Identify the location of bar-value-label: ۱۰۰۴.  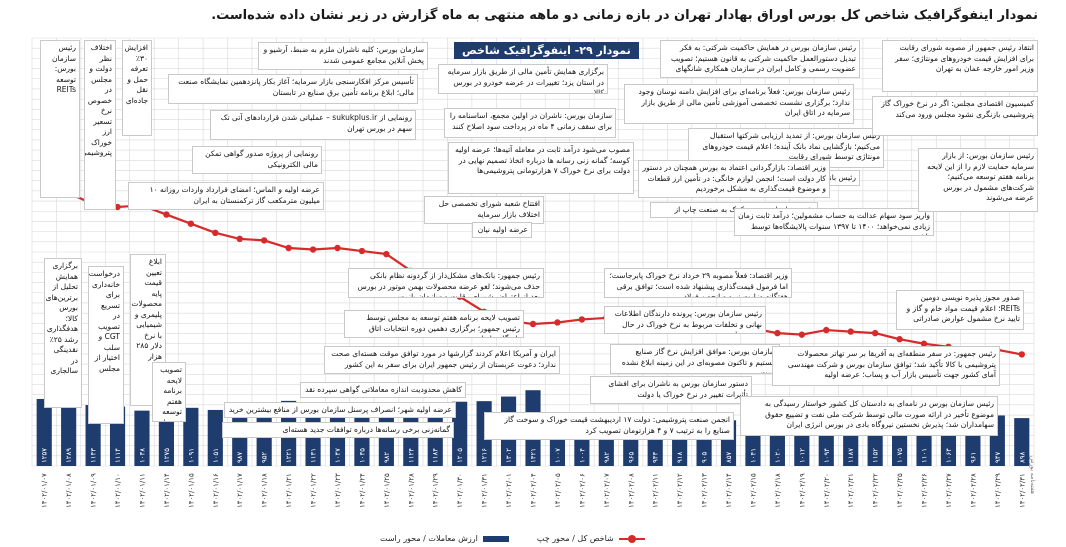
(582, 455).